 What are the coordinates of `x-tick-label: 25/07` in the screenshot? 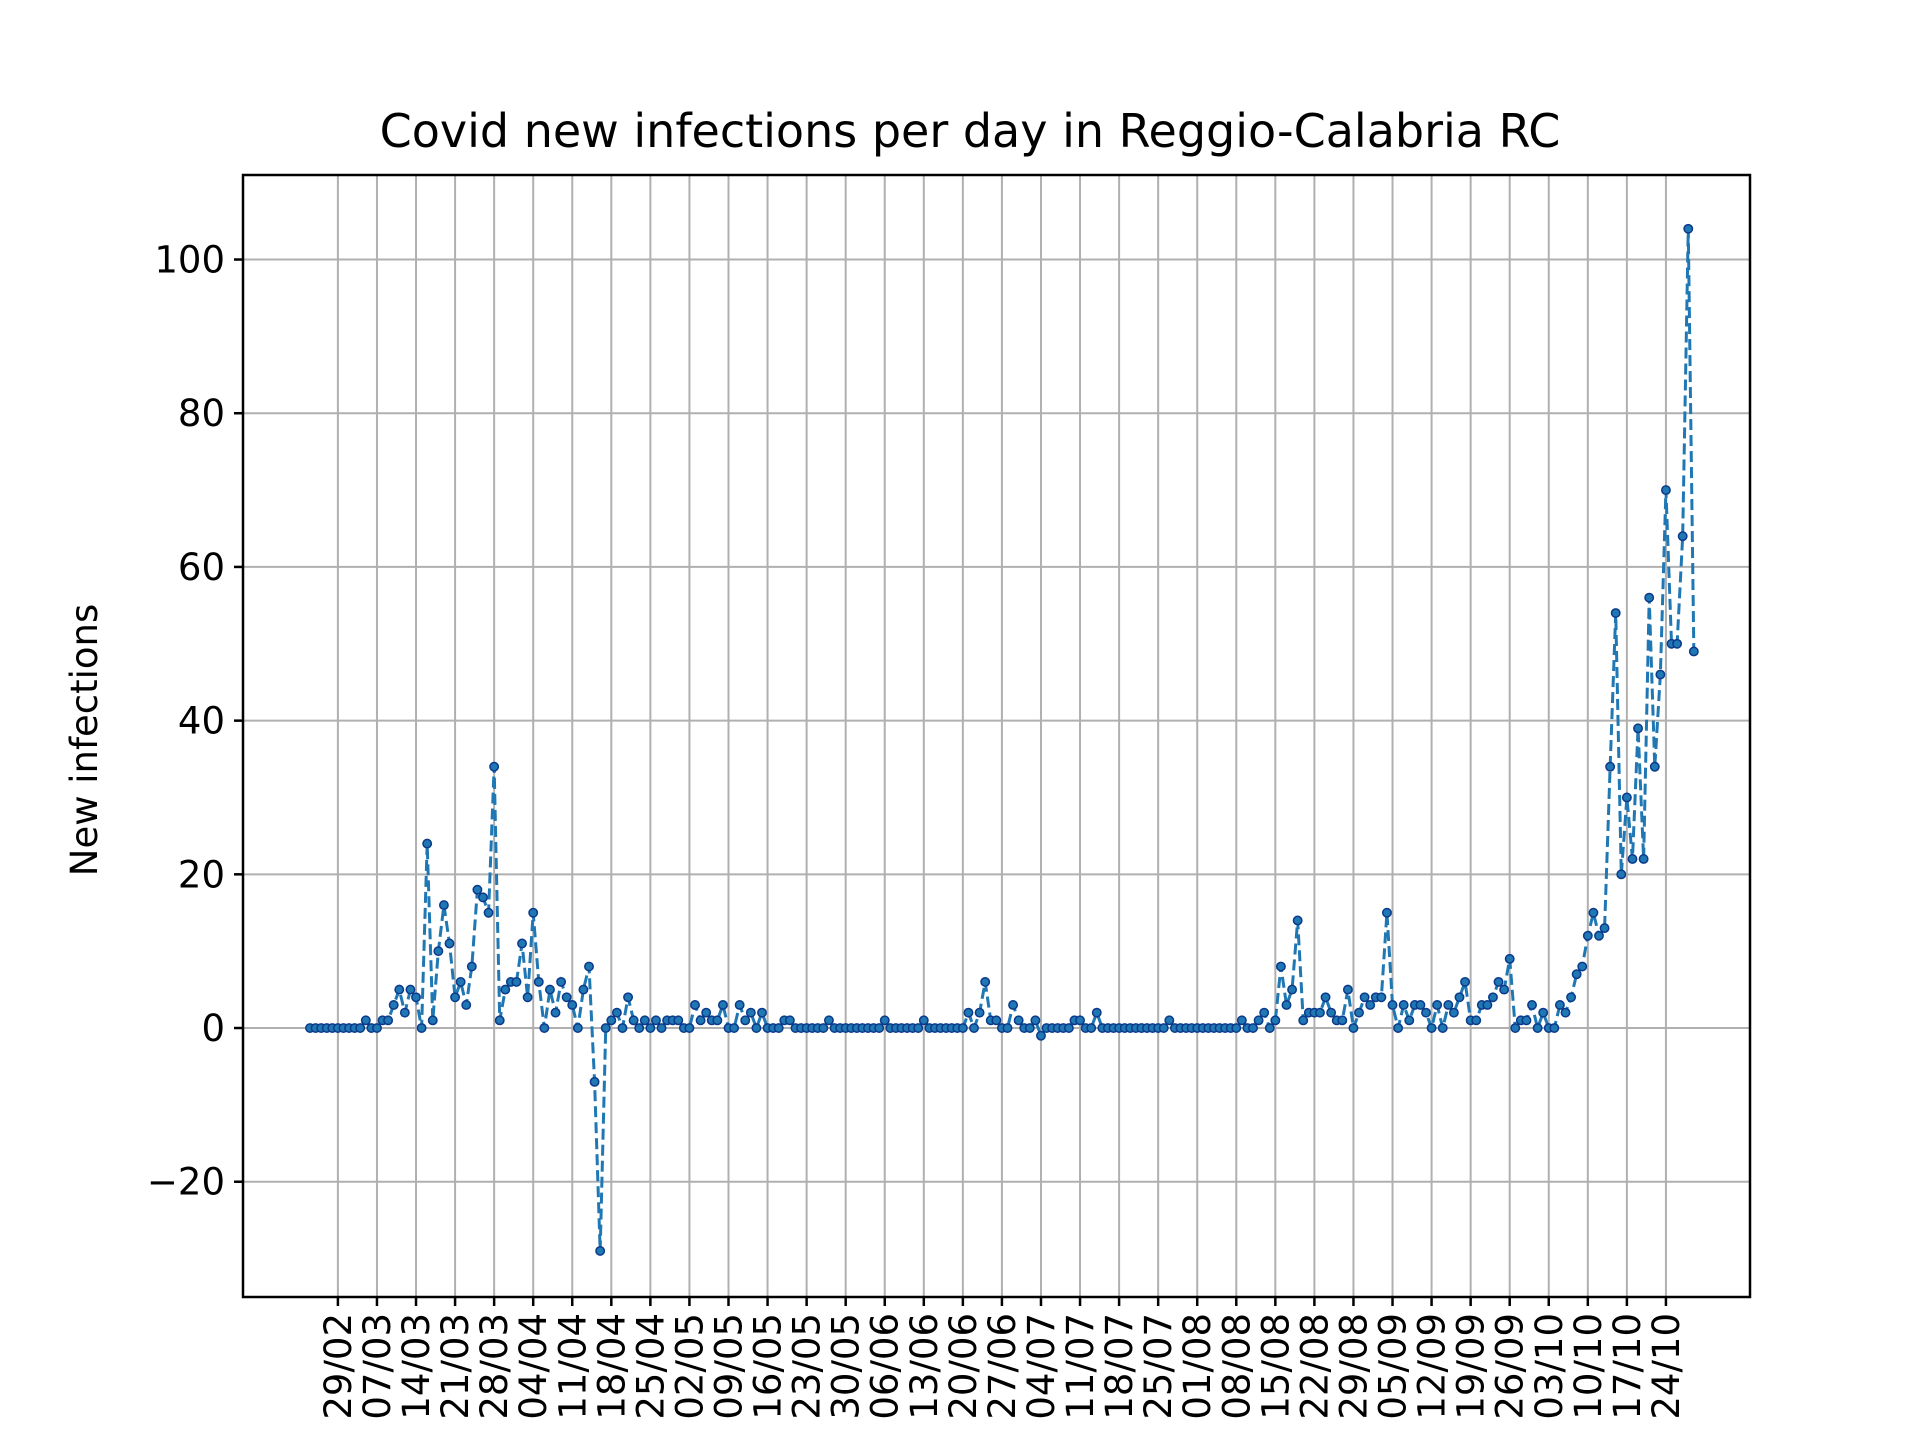 It's located at (1158, 1366).